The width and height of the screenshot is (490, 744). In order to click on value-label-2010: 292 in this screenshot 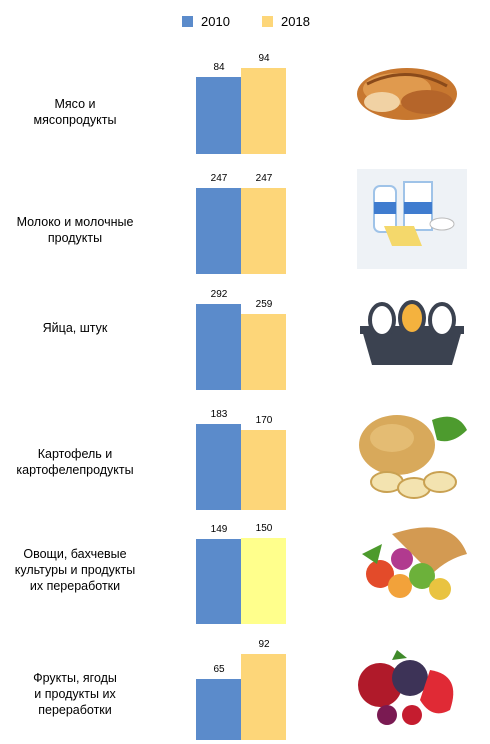, I will do `click(219, 294)`.